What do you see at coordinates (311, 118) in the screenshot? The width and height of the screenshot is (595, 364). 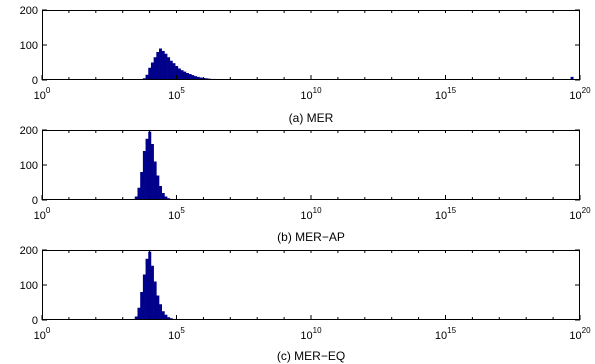 I see `panel-caption: (a) MER` at bounding box center [311, 118].